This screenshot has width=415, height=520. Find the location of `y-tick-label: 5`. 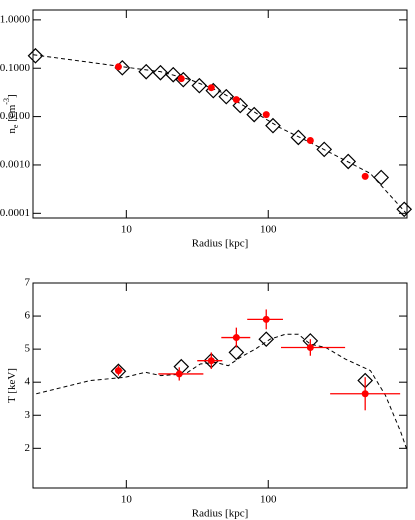

y-tick-label: 5 is located at coordinates (28, 349).